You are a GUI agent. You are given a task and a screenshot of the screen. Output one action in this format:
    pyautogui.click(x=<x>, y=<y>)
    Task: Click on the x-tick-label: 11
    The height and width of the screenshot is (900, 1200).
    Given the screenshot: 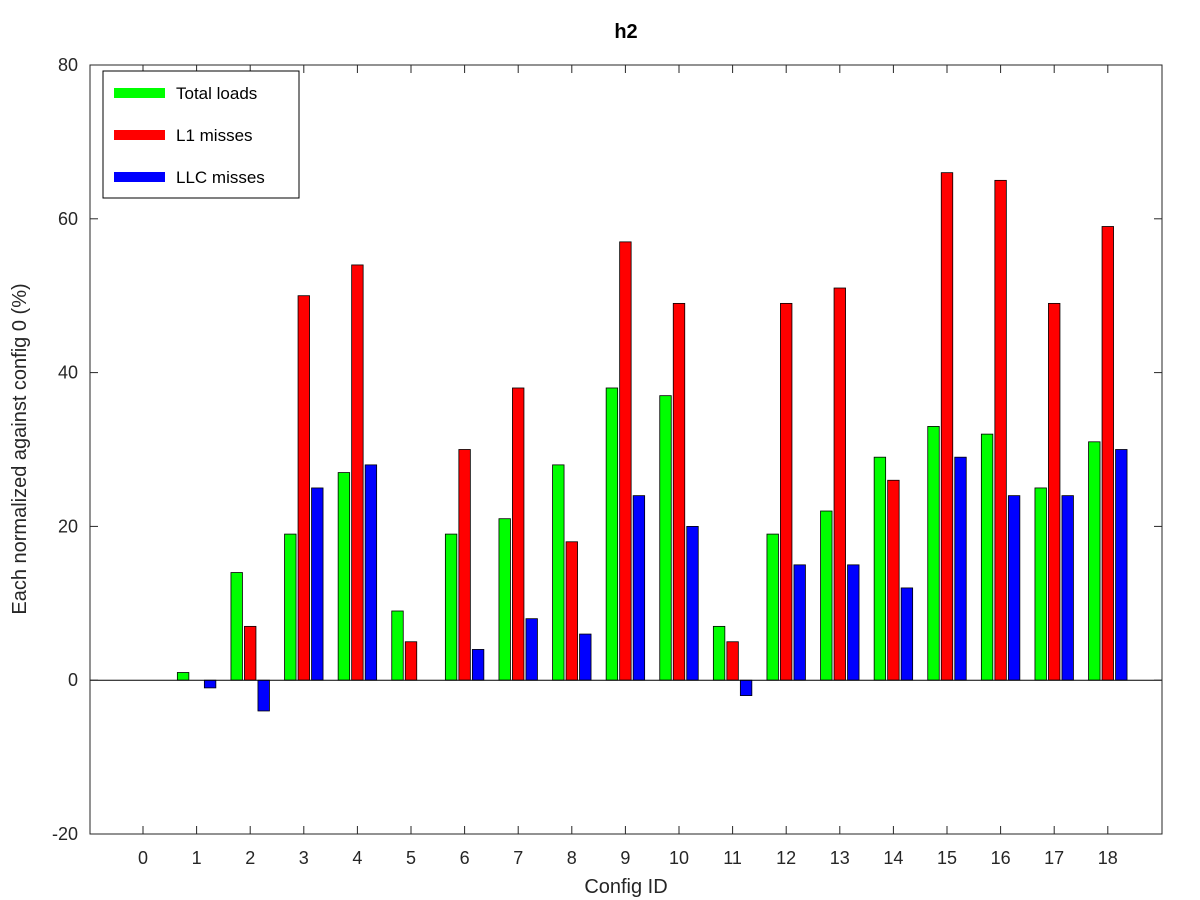 What is the action you would take?
    pyautogui.click(x=732, y=858)
    